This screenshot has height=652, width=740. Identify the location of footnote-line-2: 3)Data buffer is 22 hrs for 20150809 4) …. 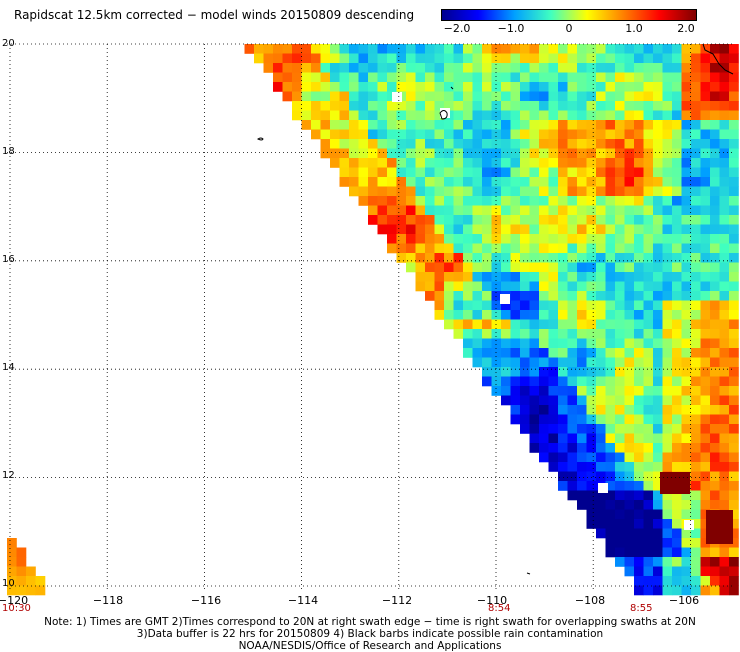
(370, 634).